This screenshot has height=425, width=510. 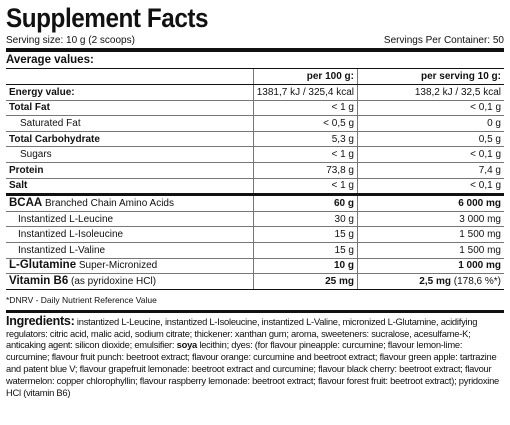 I want to click on value-per-100g: 25 mg, so click(x=305, y=281).